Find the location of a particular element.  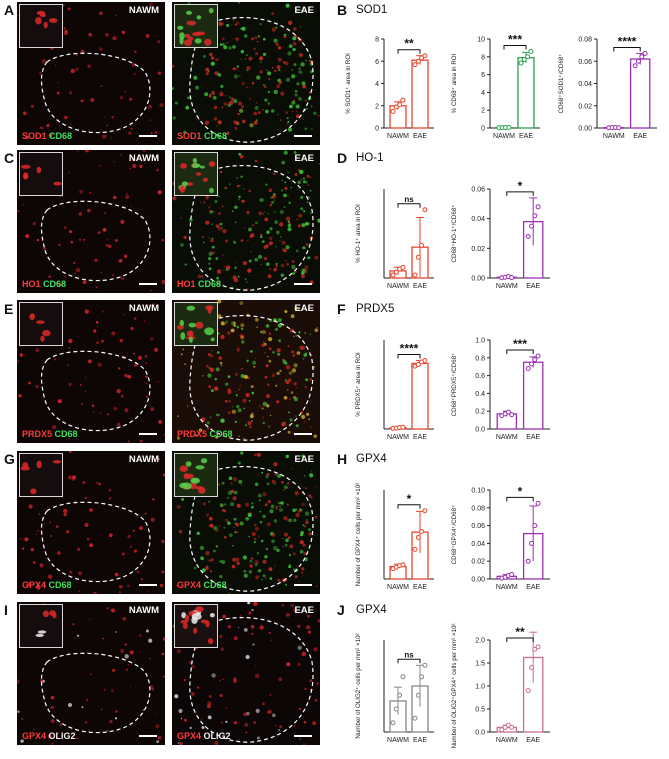

panel-letter-h: H is located at coordinates (342, 459).